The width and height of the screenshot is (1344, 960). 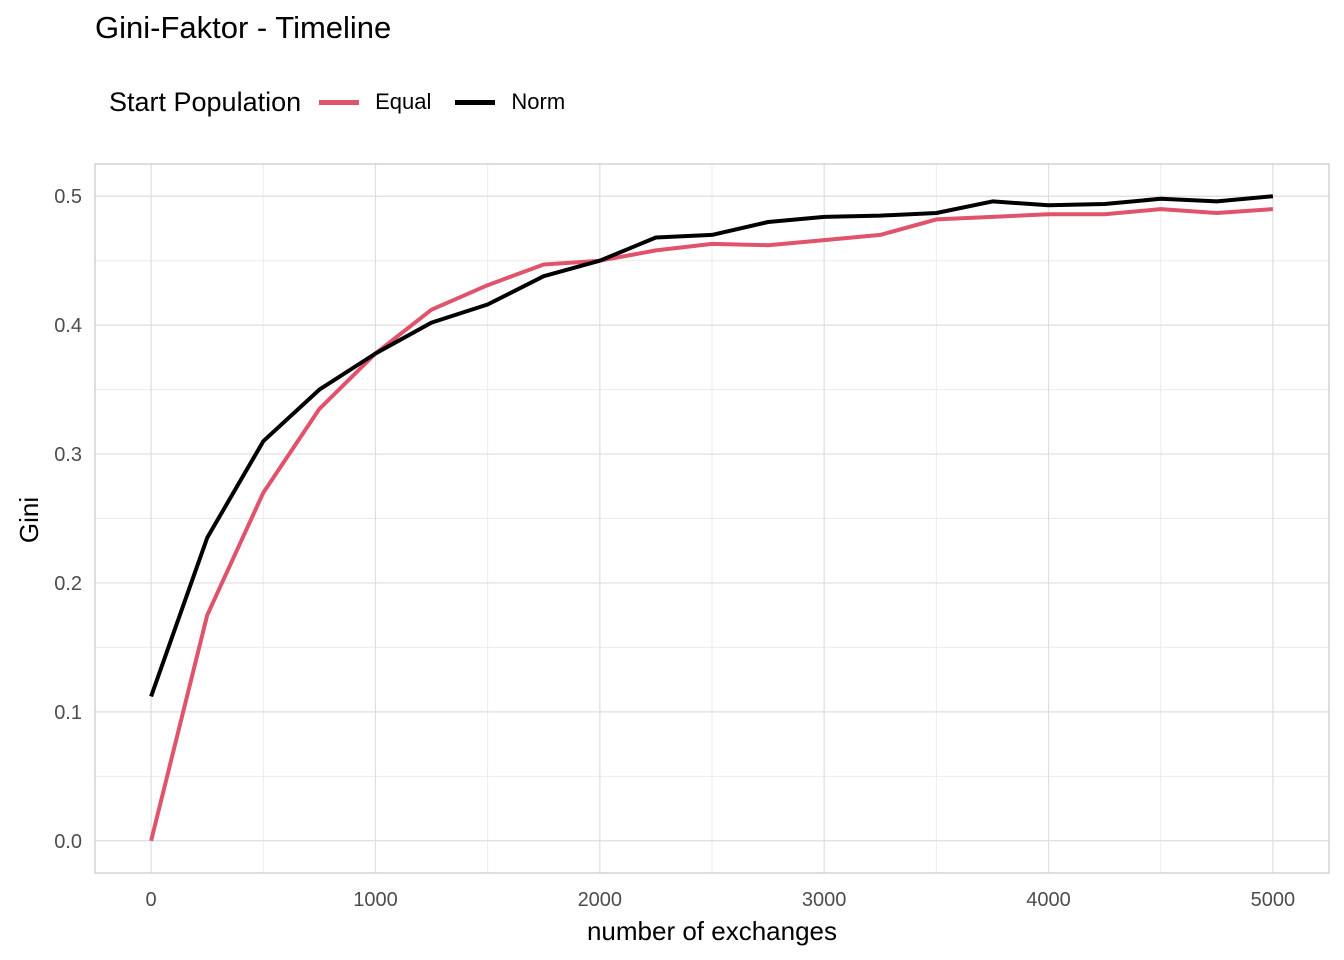 I want to click on legend-item-equal: Equal, so click(x=375, y=102).